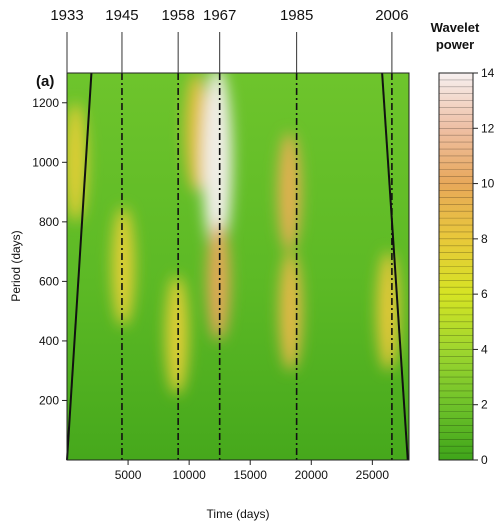 The width and height of the screenshot is (496, 525). I want to click on y-axis-label: Period (days), so click(16, 265).